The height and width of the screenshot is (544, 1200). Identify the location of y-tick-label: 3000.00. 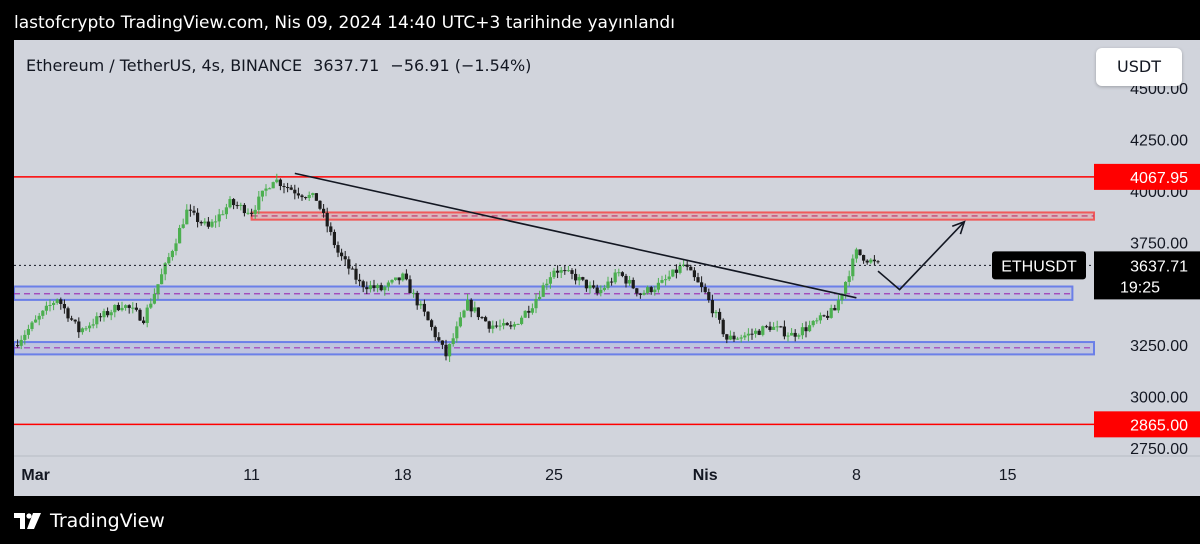
(1159, 398).